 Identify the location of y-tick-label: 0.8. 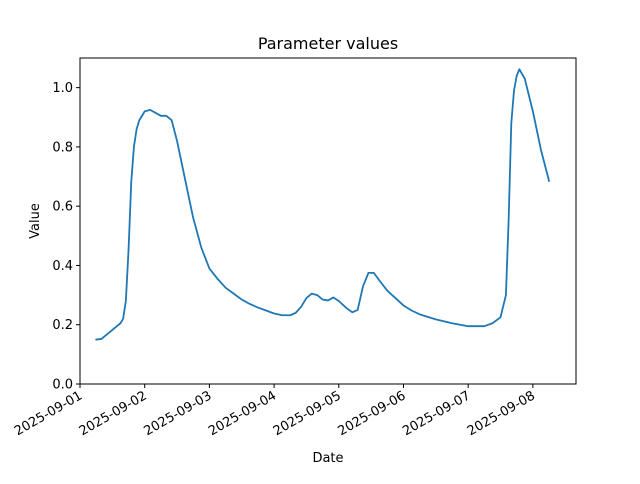
(62, 147).